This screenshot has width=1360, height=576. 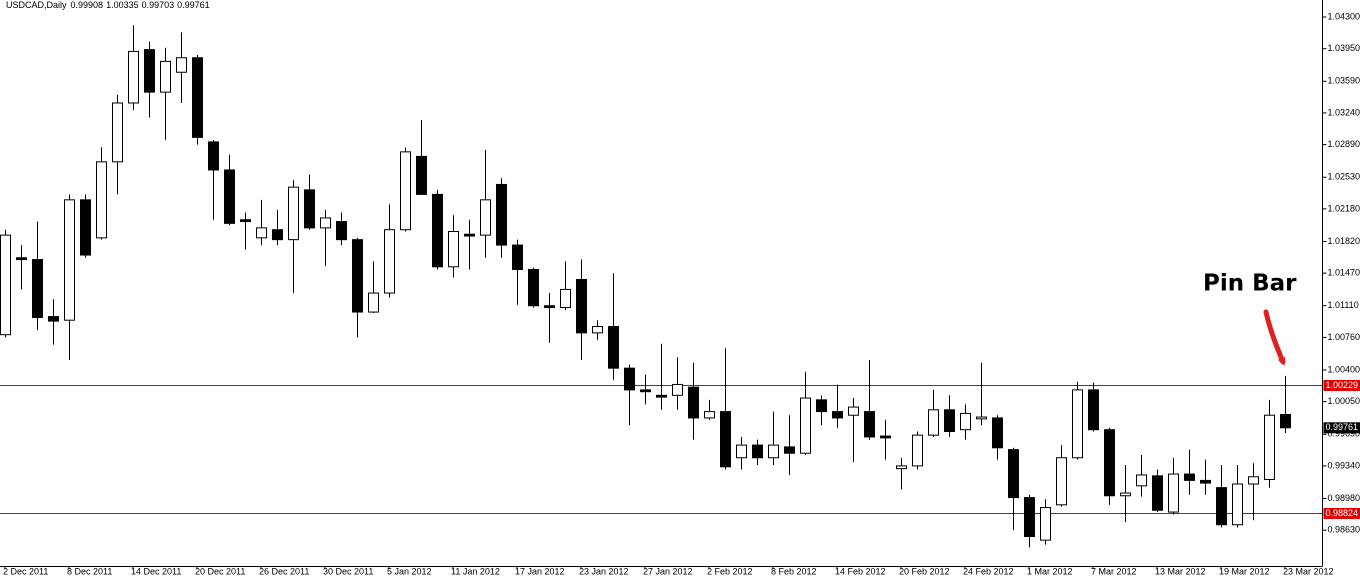 What do you see at coordinates (284, 571) in the screenshot?
I see `x-tick-label: 26 Dec 2011` at bounding box center [284, 571].